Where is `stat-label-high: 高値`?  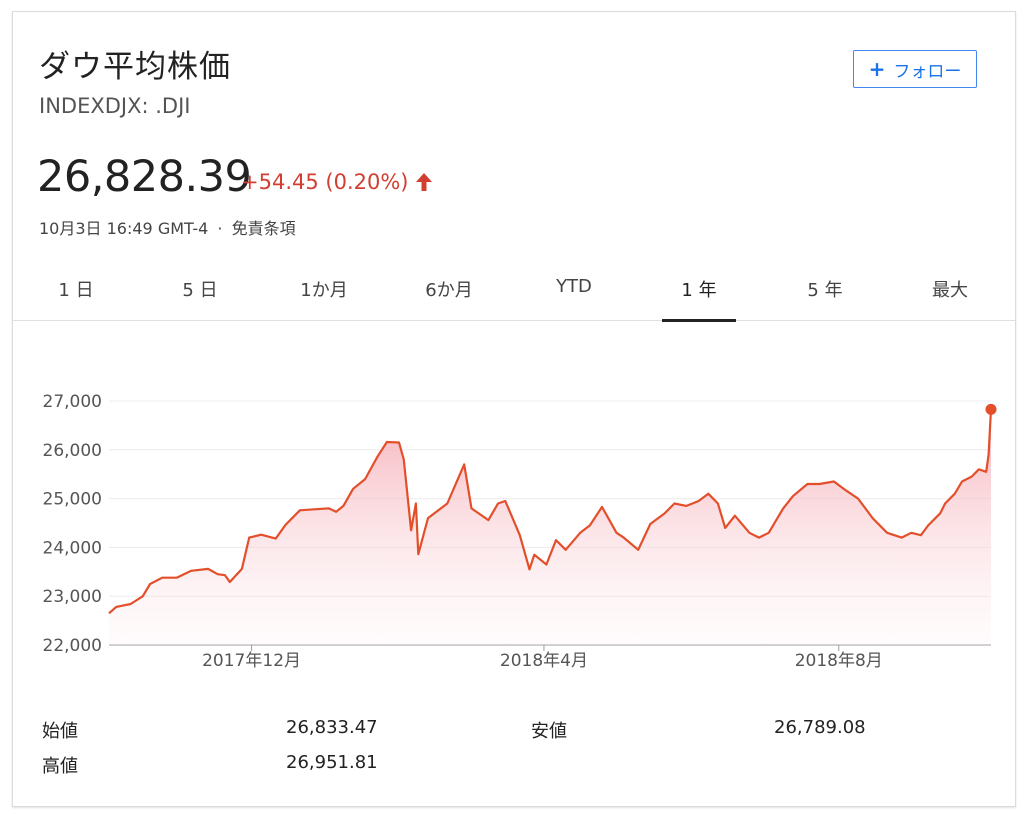 stat-label-high: 高値 is located at coordinates (60, 766).